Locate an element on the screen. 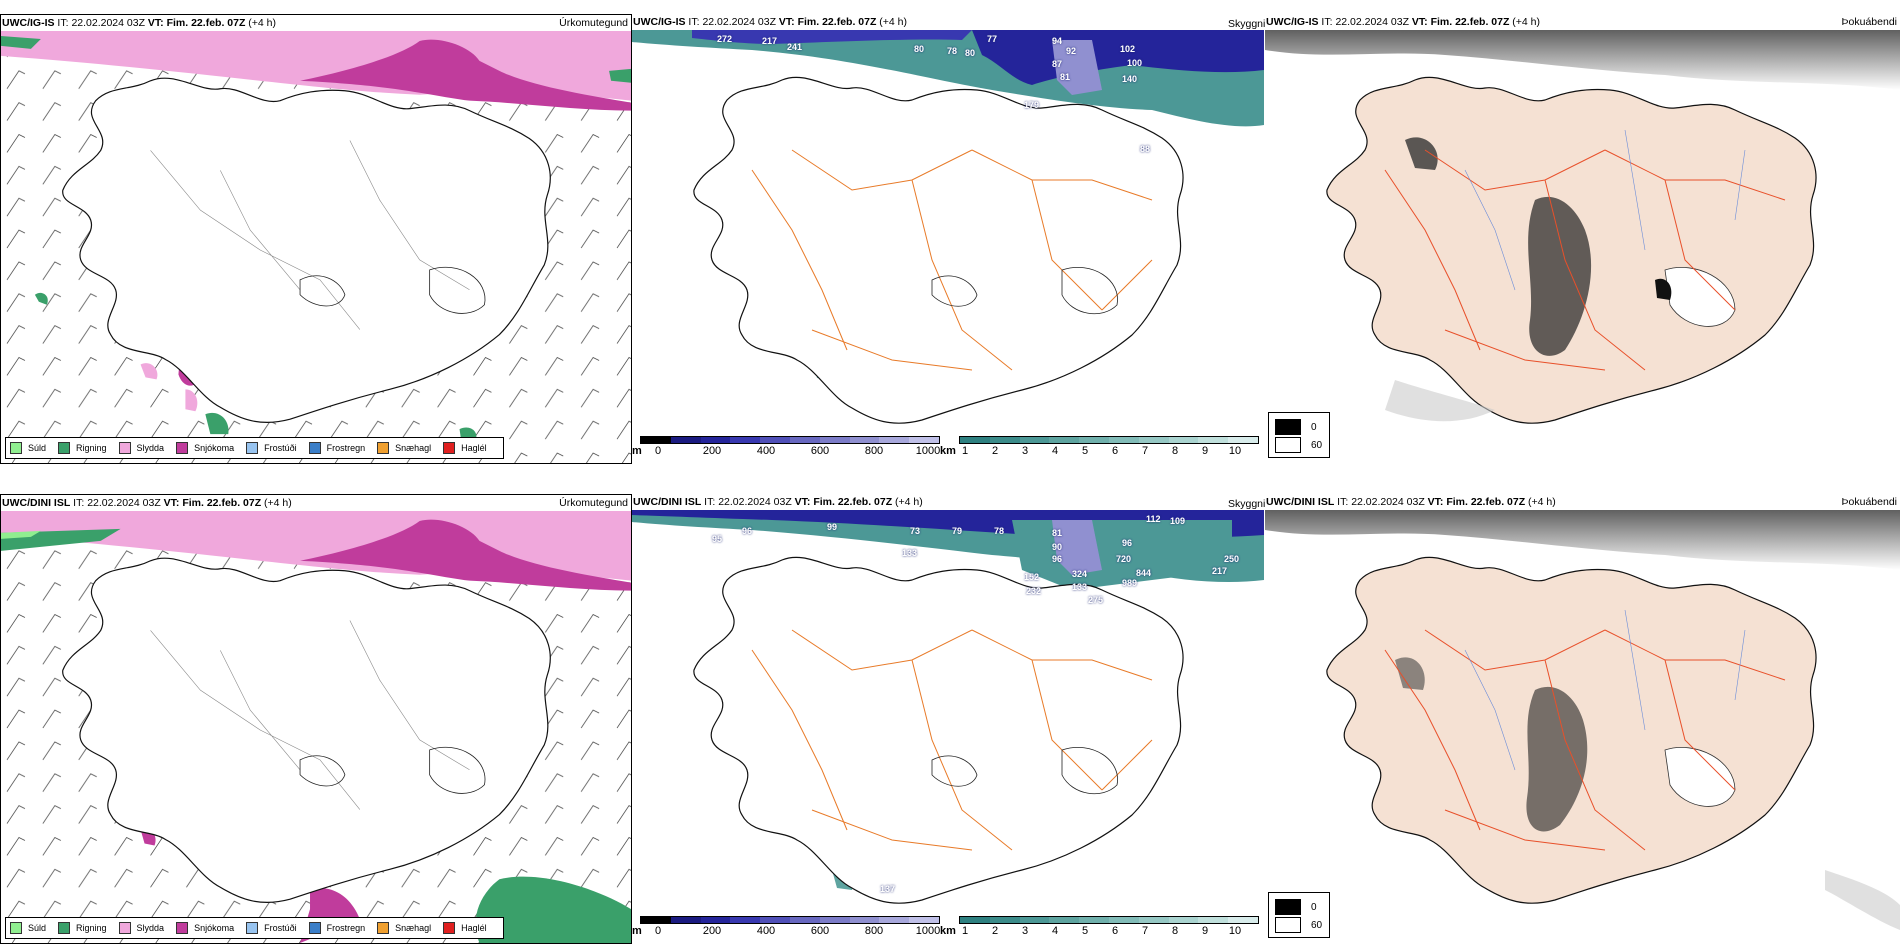 This screenshot has width=1900, height=950. visibility-value-label: 94 is located at coordinates (1057, 41).